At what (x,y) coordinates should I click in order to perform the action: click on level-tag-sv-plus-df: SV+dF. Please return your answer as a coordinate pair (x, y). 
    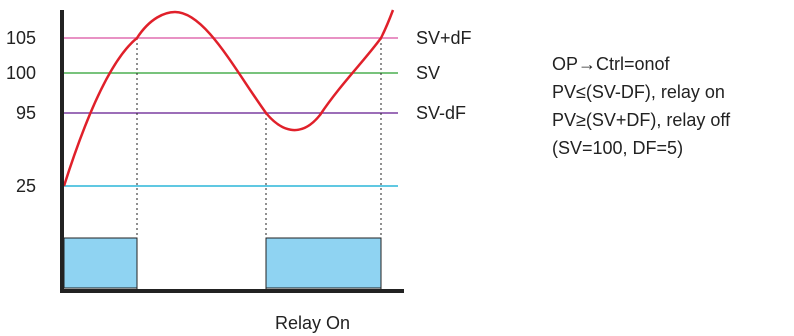
    Looking at the image, I should click on (444, 38).